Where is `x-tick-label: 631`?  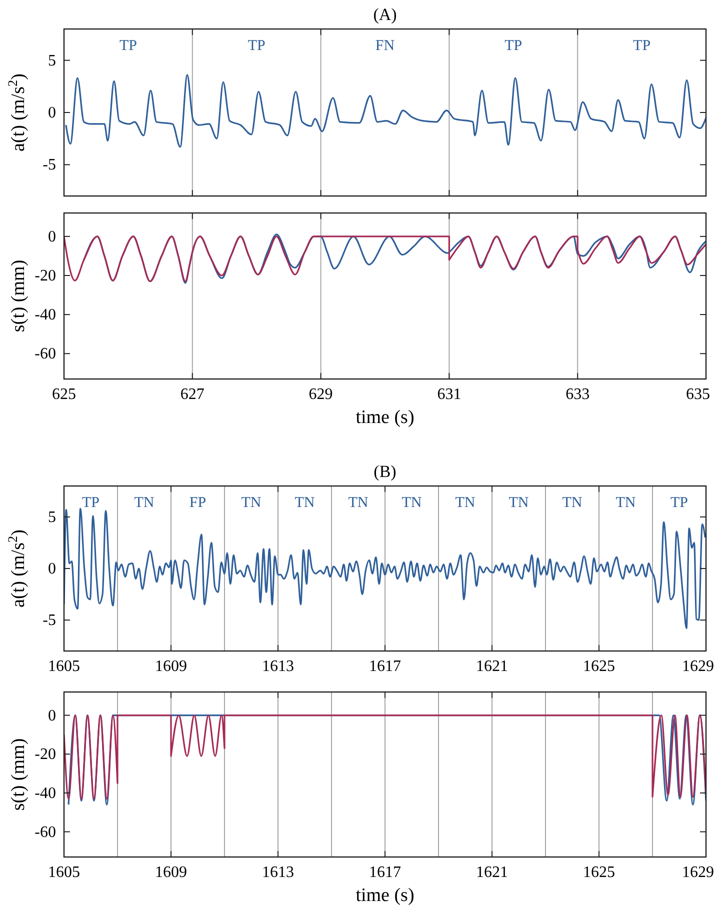
x-tick-label: 631 is located at coordinates (449, 394).